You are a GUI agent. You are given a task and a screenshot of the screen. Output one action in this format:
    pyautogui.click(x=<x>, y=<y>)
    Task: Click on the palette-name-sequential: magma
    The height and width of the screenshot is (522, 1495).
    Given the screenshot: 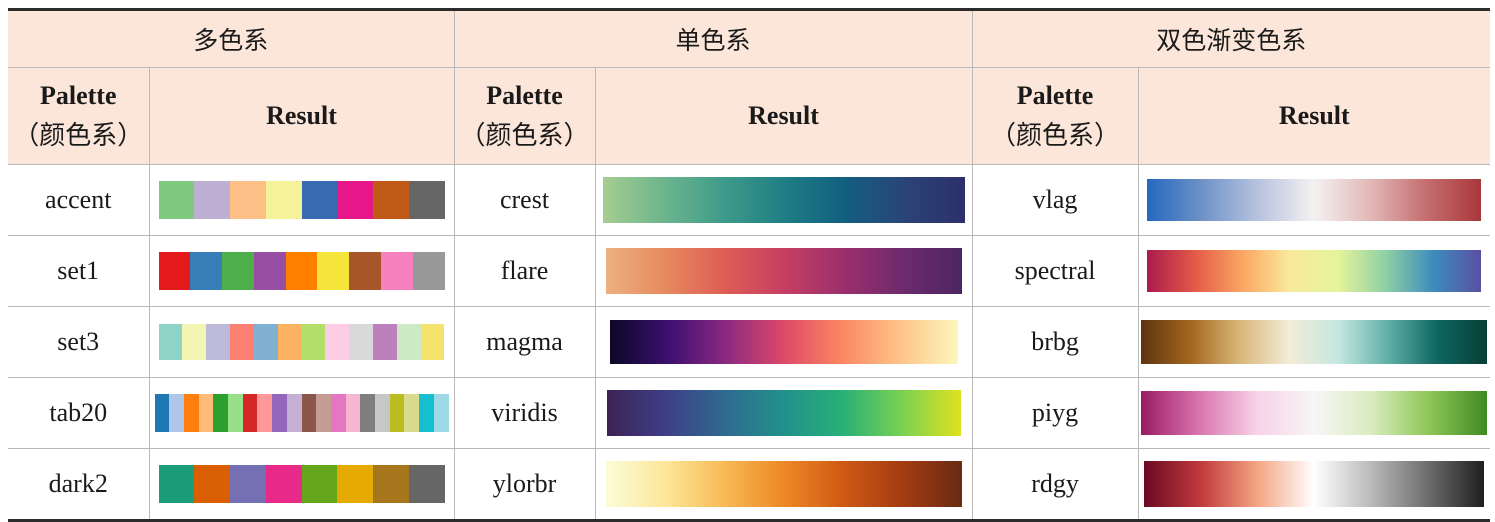 What is the action you would take?
    pyautogui.click(x=524, y=342)
    